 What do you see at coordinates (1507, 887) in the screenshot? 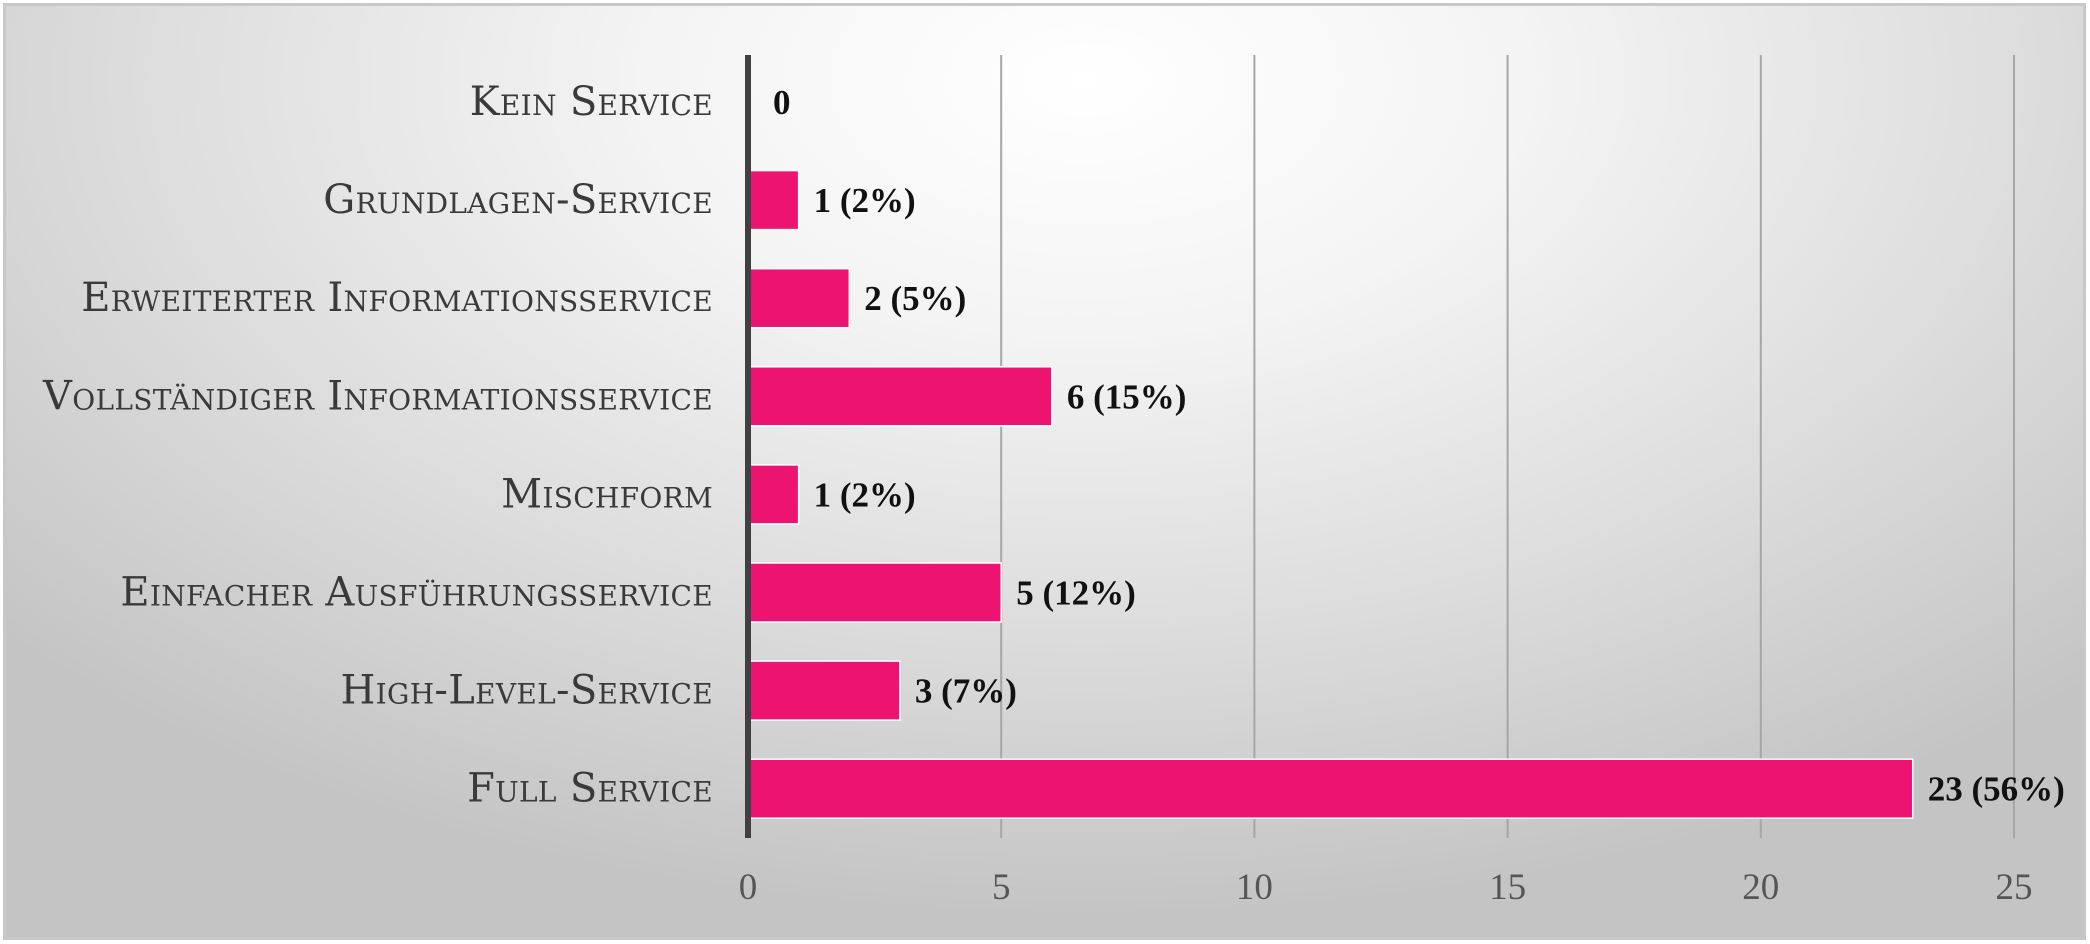
I see `x-tick-label: 15` at bounding box center [1507, 887].